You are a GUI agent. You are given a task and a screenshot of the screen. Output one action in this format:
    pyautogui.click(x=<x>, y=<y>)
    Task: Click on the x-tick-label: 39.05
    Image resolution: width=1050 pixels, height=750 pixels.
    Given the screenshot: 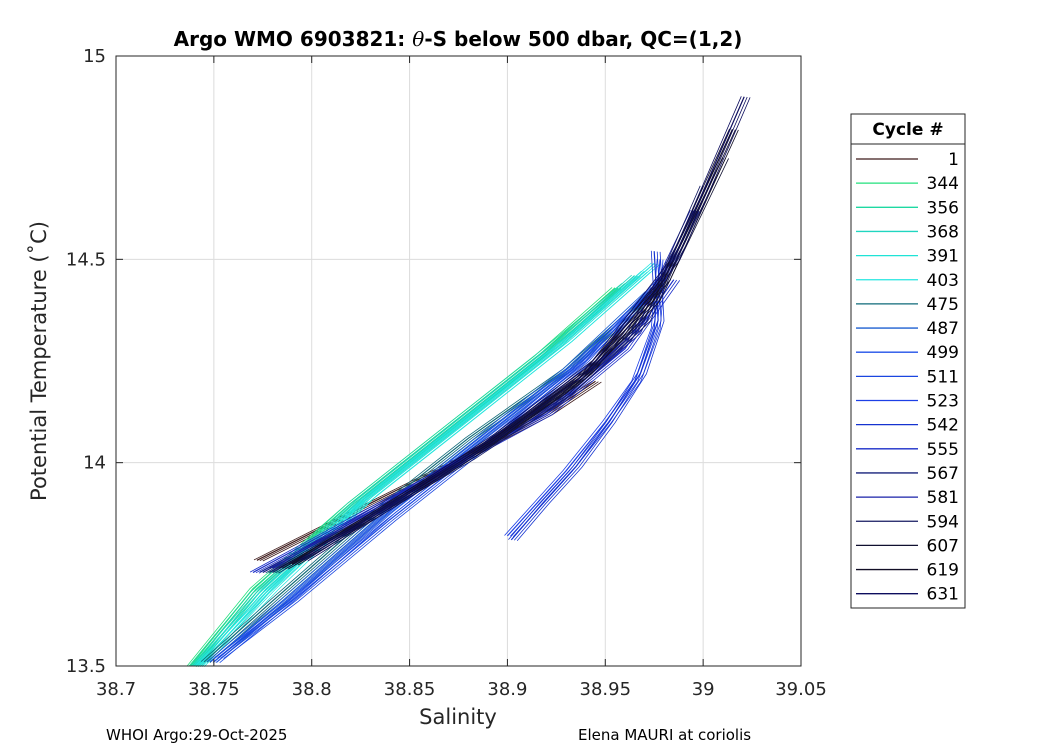 What is the action you would take?
    pyautogui.click(x=801, y=689)
    